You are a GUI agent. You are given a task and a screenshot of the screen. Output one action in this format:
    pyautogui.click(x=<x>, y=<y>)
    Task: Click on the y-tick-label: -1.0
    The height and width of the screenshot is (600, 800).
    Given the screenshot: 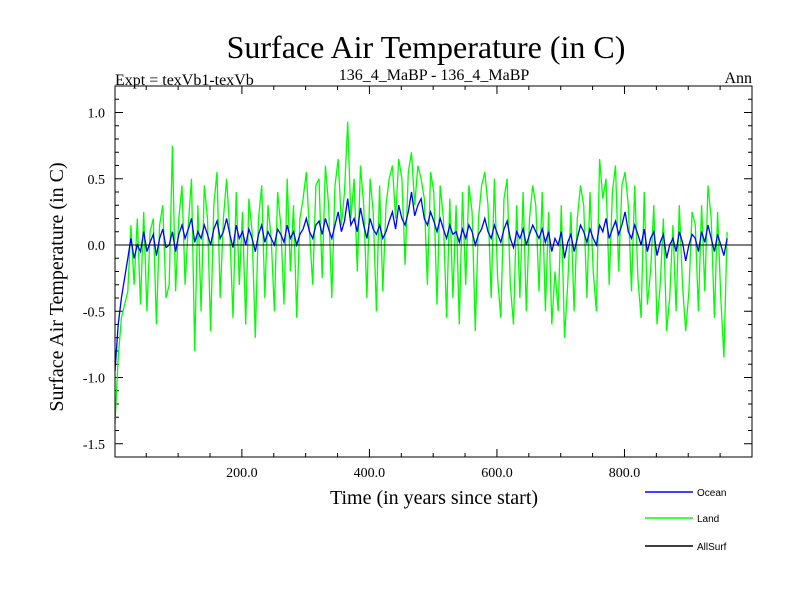 What is the action you would take?
    pyautogui.click(x=94, y=379)
    